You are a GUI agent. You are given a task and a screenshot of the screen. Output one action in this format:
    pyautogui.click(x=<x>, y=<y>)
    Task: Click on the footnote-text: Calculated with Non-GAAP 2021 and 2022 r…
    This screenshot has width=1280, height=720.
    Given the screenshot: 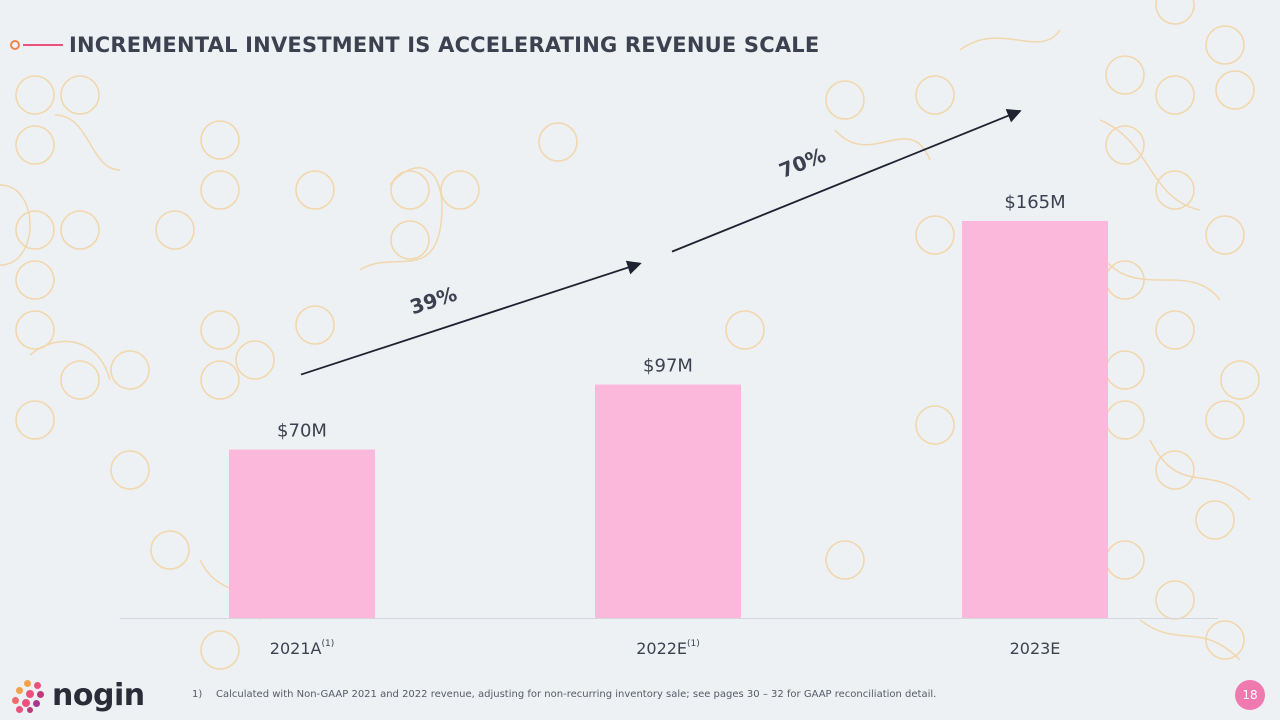 What is the action you would take?
    pyautogui.click(x=576, y=694)
    